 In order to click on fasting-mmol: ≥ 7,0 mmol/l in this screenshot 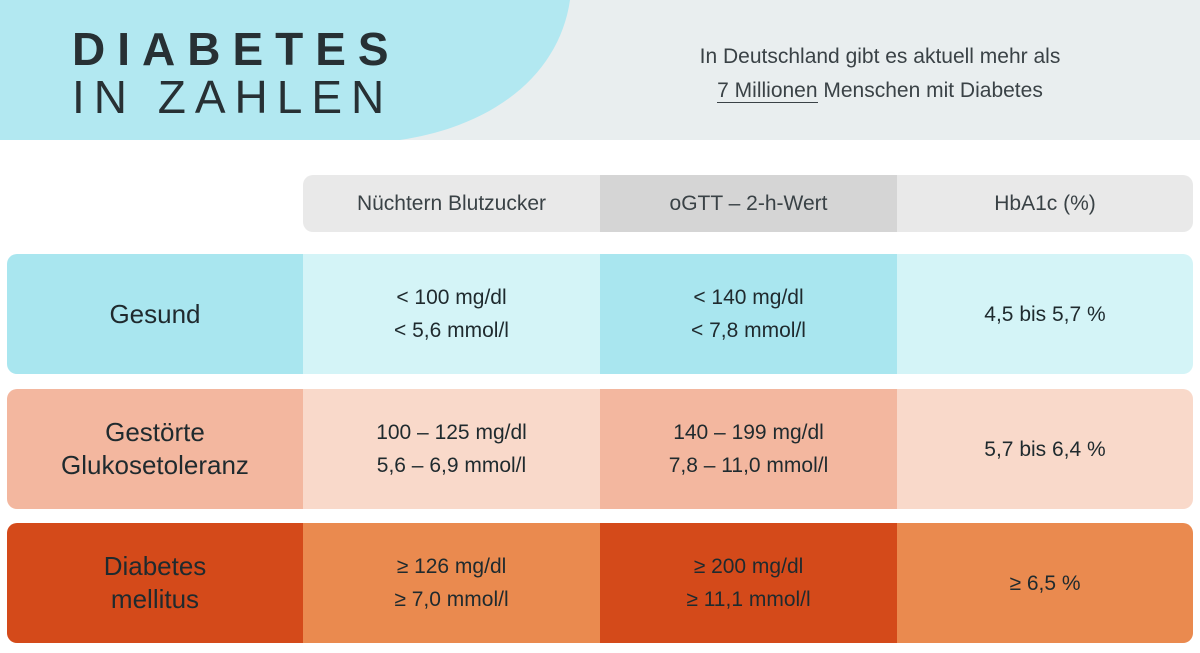, I will do `click(451, 599)`.